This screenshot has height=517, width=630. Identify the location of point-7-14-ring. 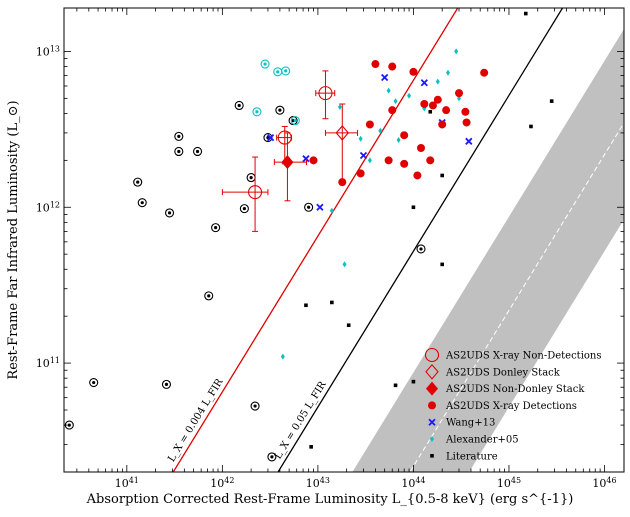
(272, 457).